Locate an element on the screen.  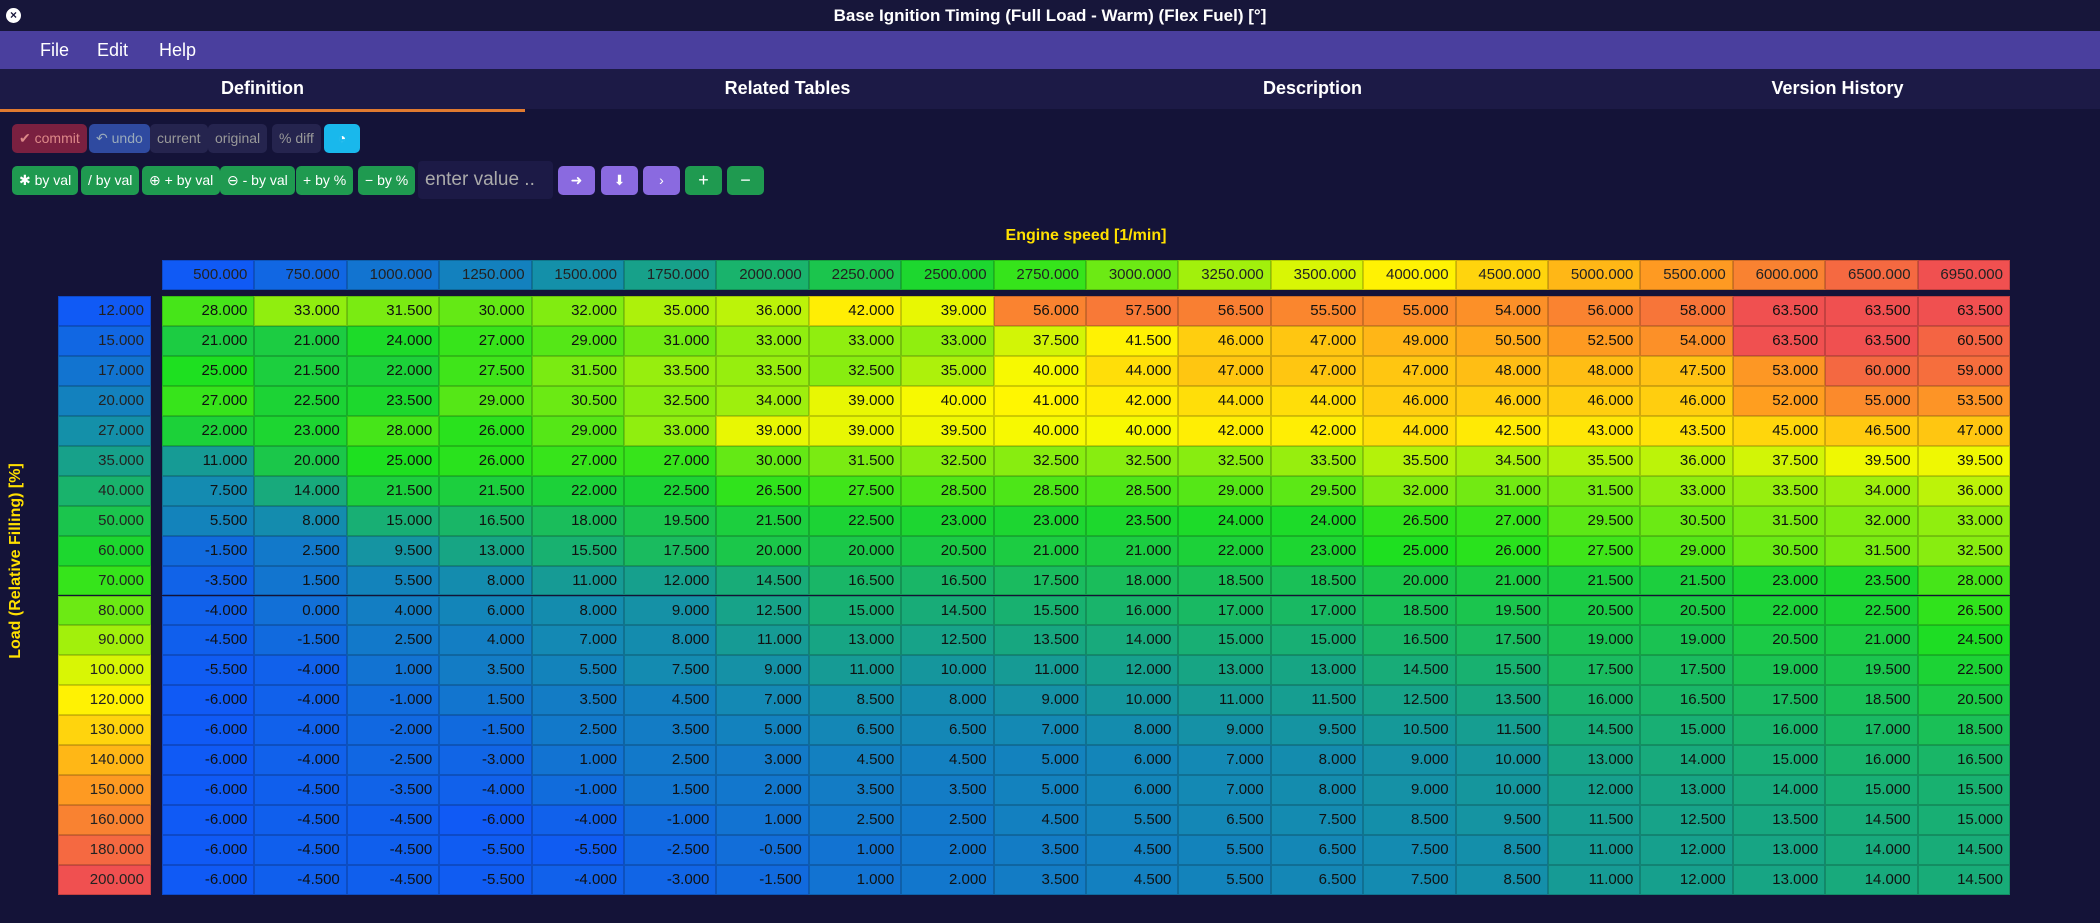
subtract-percent-button: − by % is located at coordinates (387, 180).